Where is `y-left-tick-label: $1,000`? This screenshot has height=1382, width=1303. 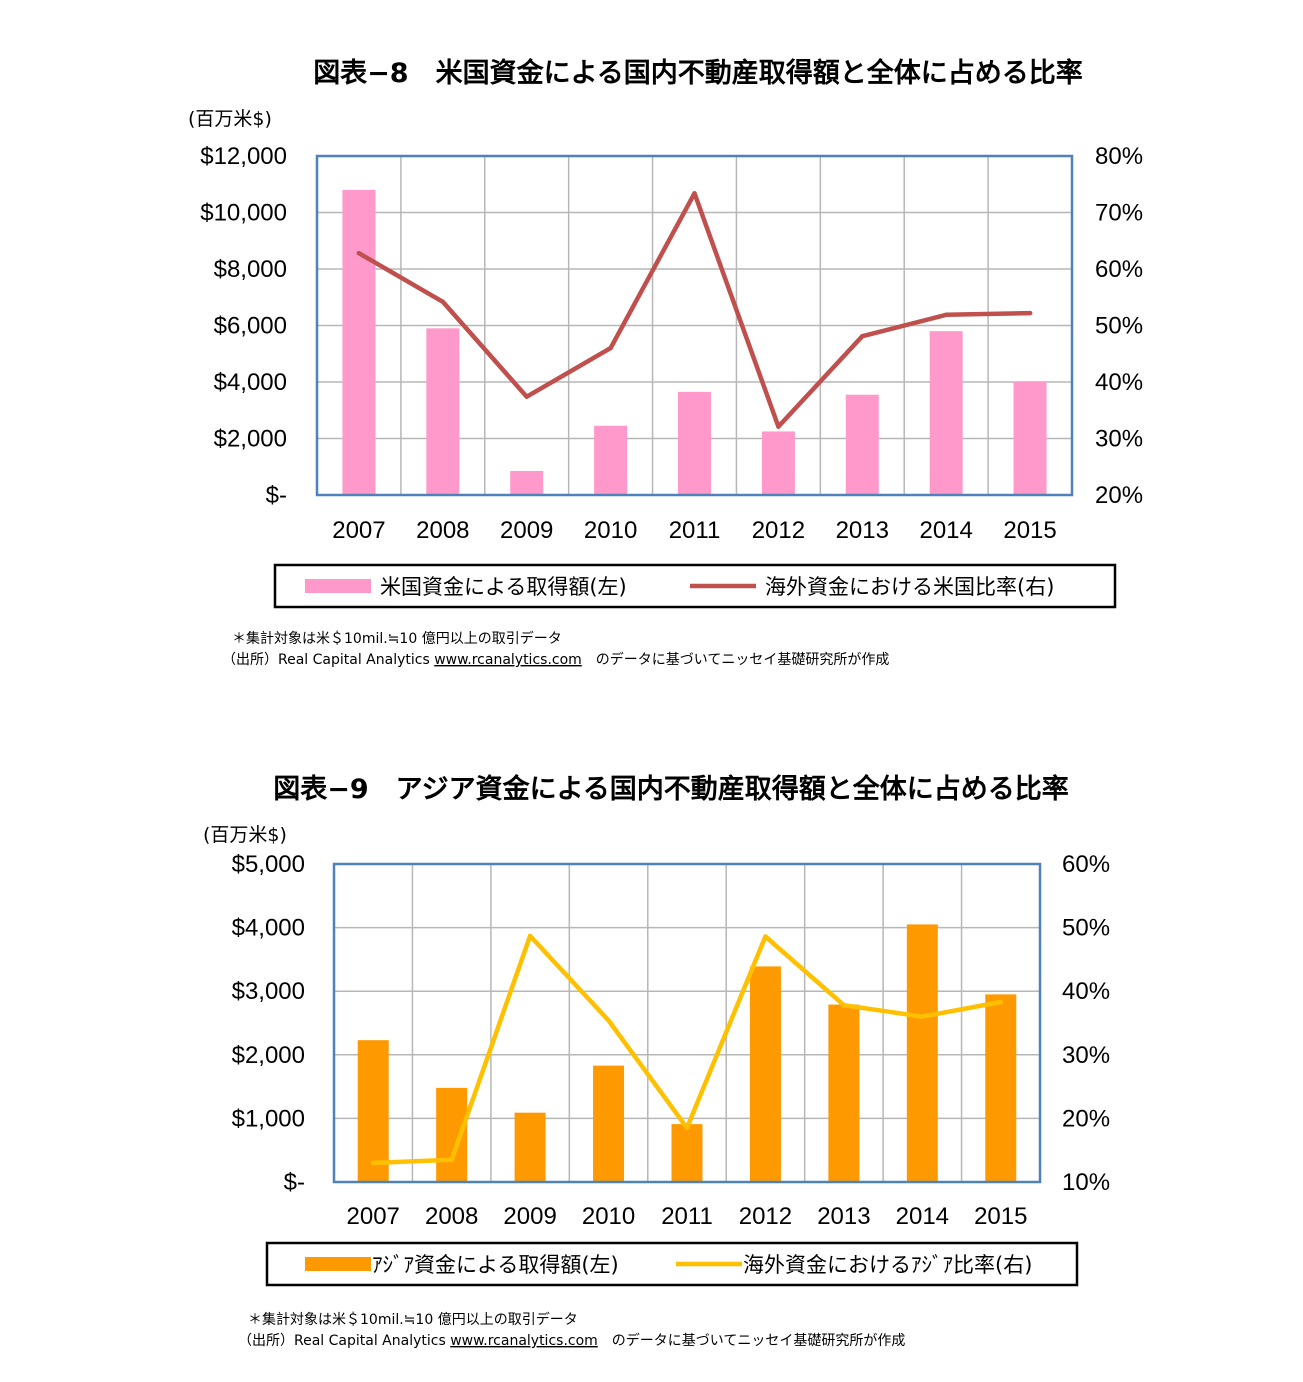
y-left-tick-label: $1,000 is located at coordinates (268, 1118).